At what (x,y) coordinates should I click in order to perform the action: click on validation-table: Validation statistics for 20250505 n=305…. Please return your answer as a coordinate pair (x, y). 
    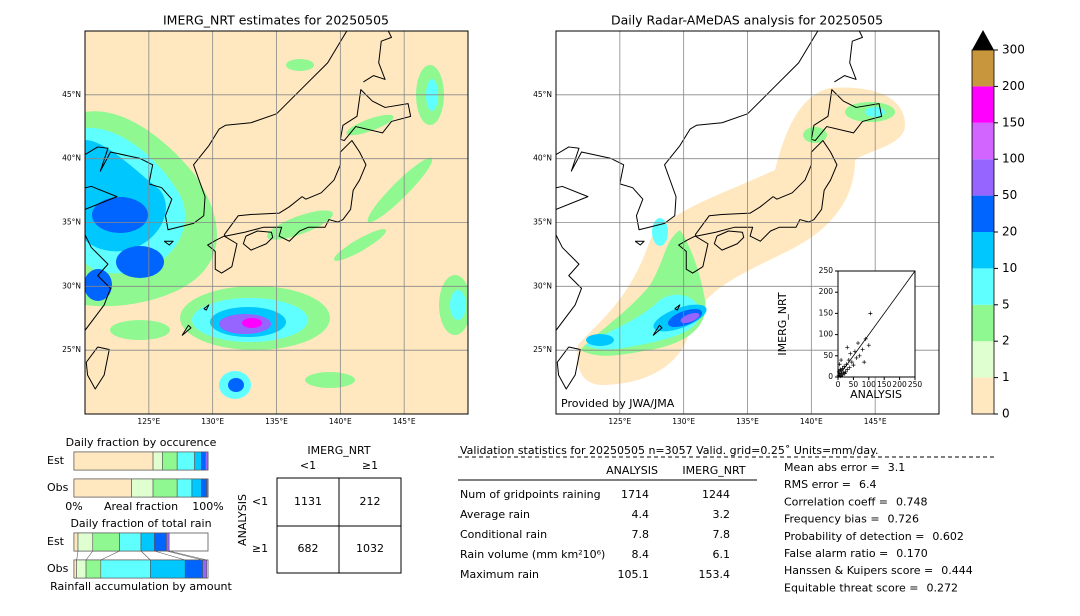
    Looking at the image, I should click on (727, 512).